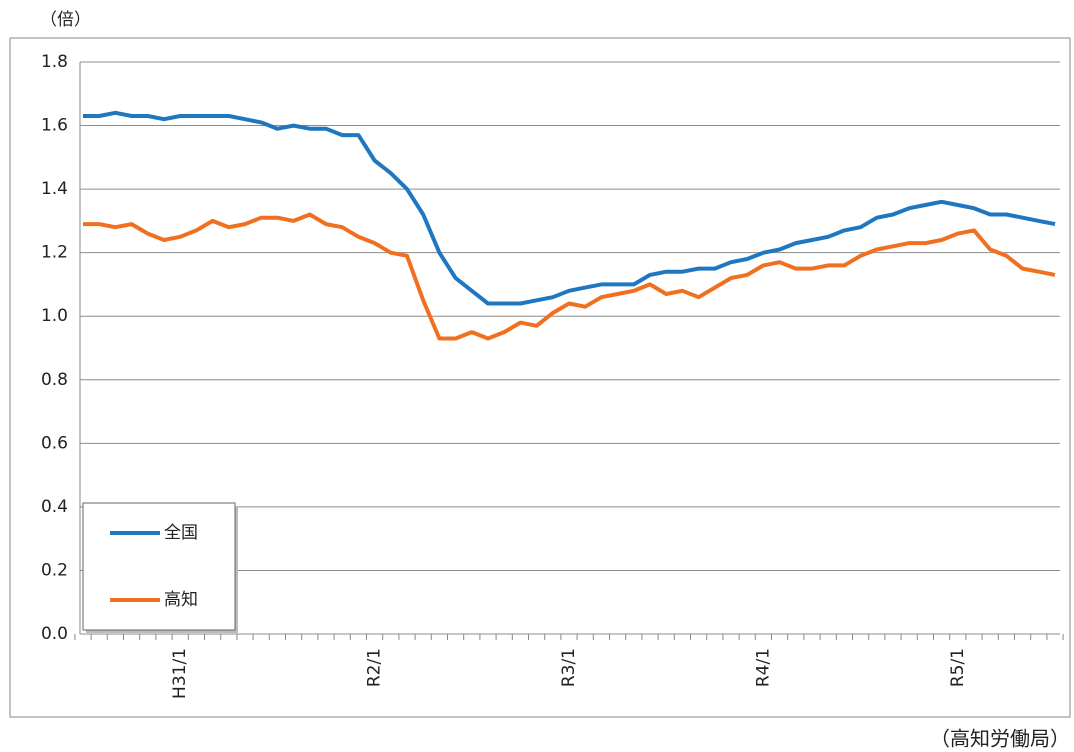  What do you see at coordinates (763, 667) in the screenshot?
I see `x-tick-label: R4/1` at bounding box center [763, 667].